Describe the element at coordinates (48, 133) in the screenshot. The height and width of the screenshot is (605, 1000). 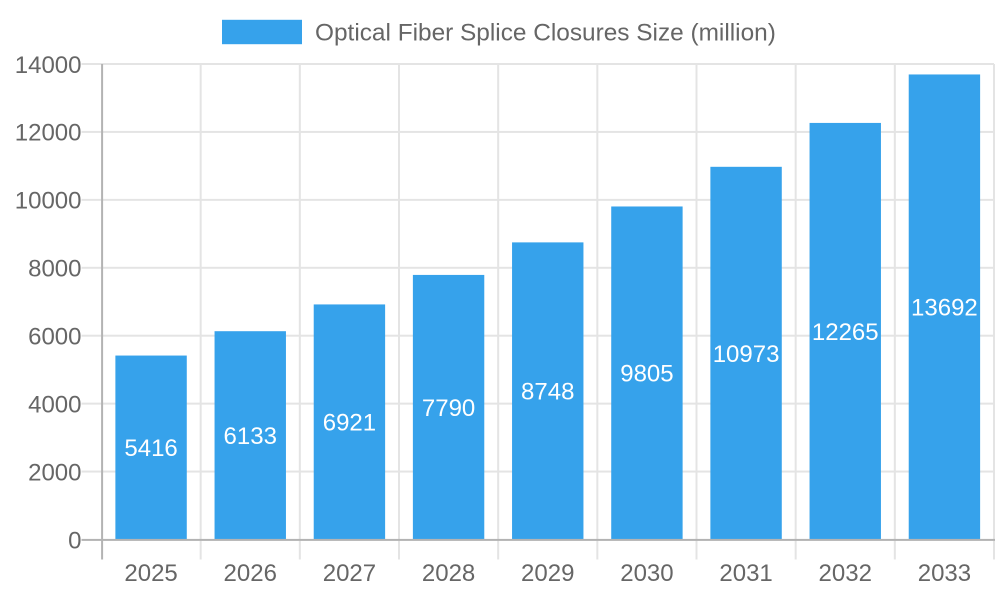
I see `svg-text: 12000` at that location.